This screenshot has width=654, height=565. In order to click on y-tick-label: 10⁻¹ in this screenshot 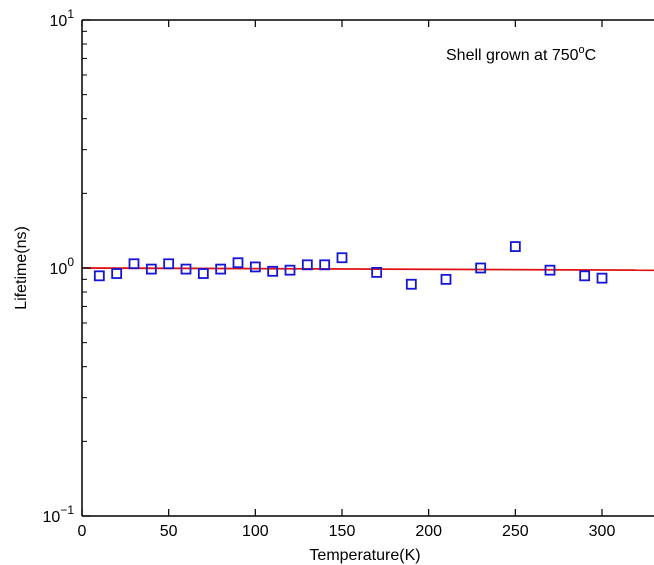, I will do `click(59, 514)`.